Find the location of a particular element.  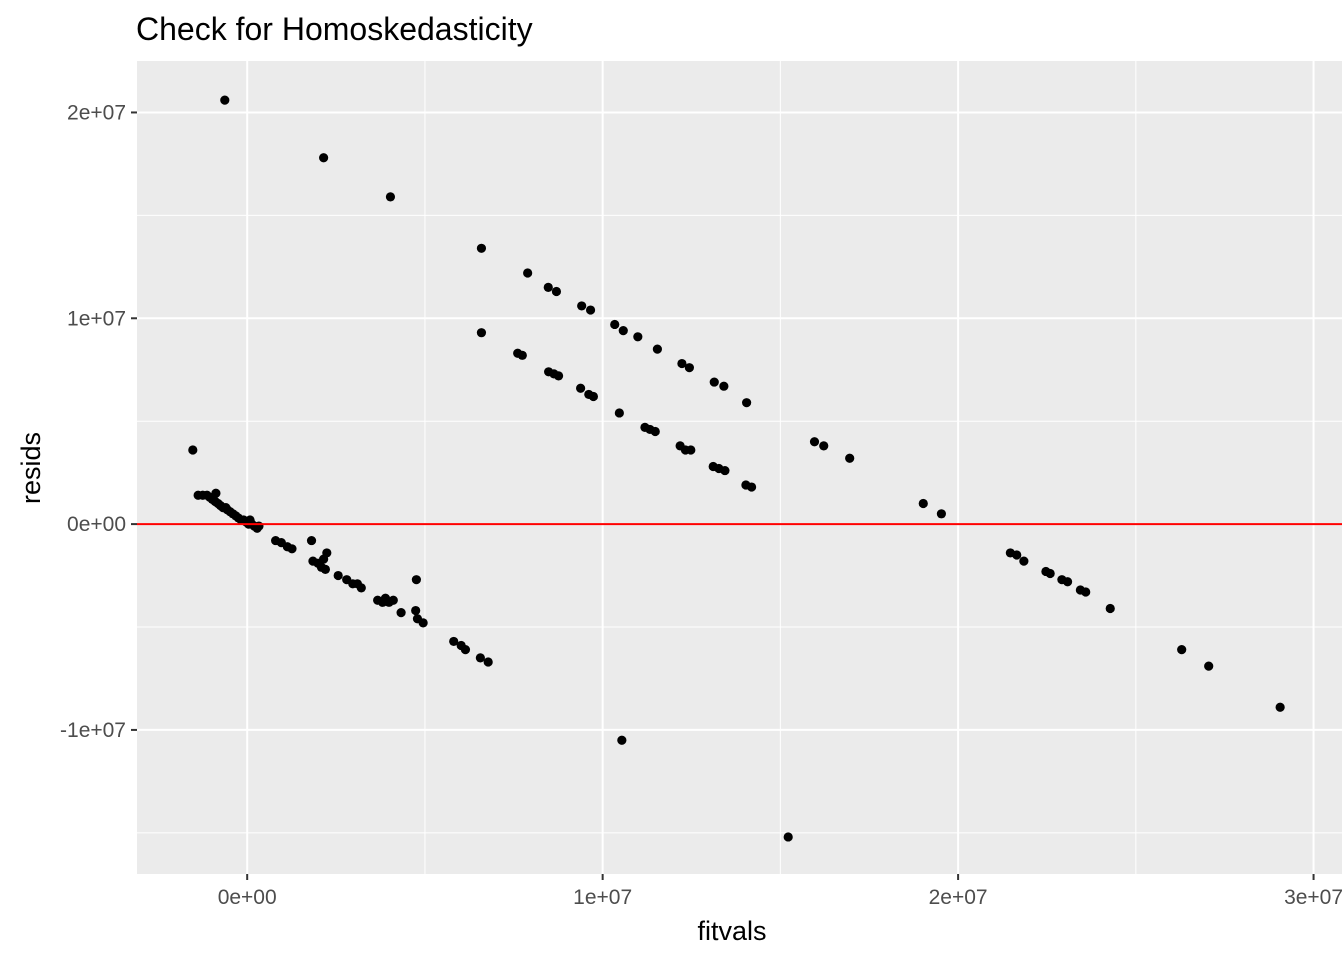

chart-title: Check for Homoskedasticity is located at coordinates (334, 29).